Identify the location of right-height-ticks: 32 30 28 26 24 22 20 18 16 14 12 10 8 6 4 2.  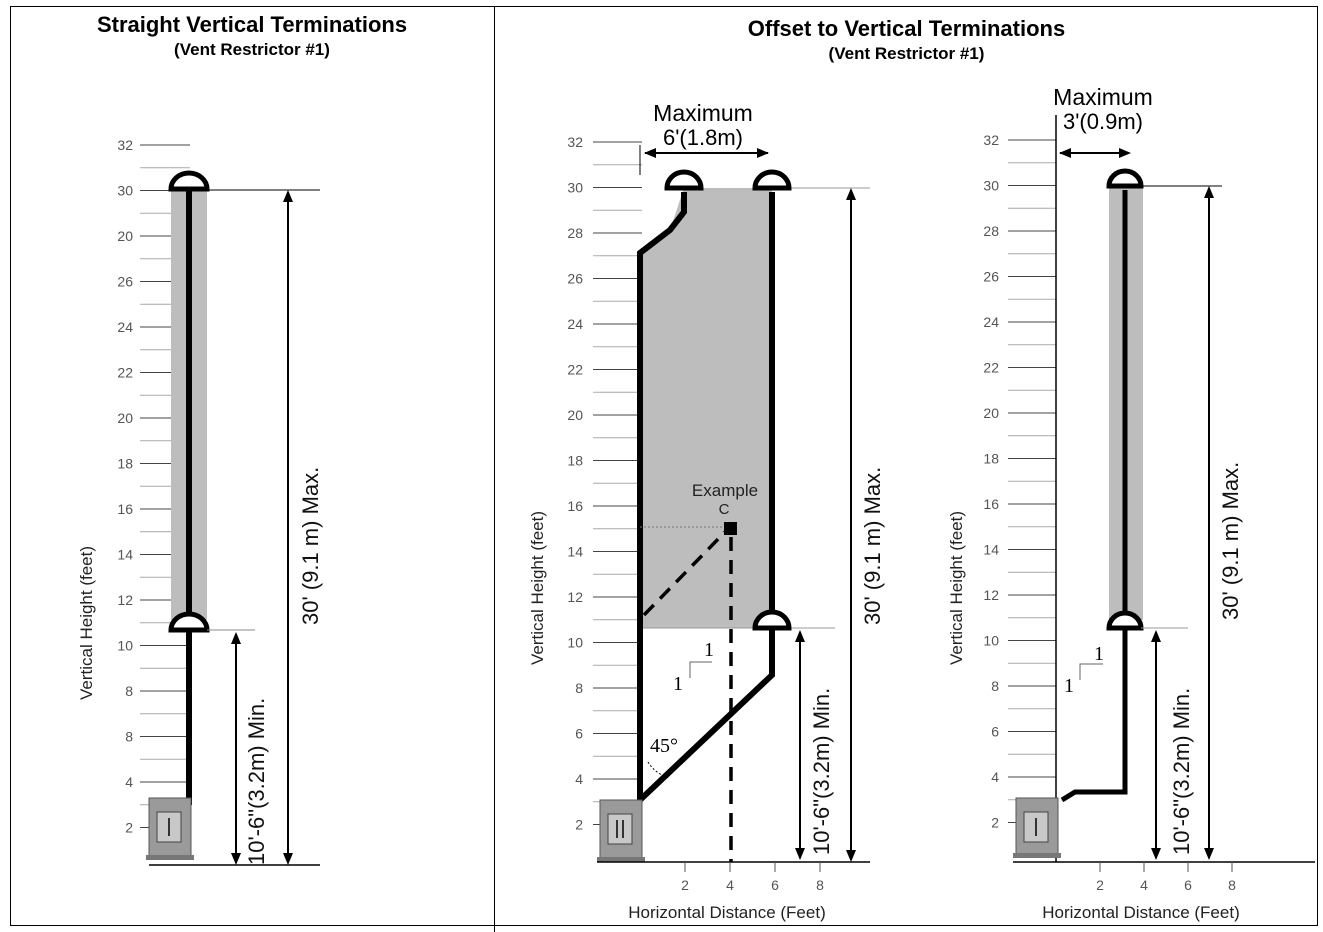
(1019, 481).